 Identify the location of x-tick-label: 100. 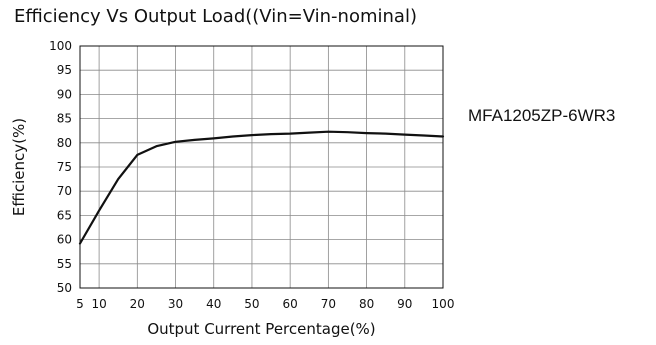
(443, 304).